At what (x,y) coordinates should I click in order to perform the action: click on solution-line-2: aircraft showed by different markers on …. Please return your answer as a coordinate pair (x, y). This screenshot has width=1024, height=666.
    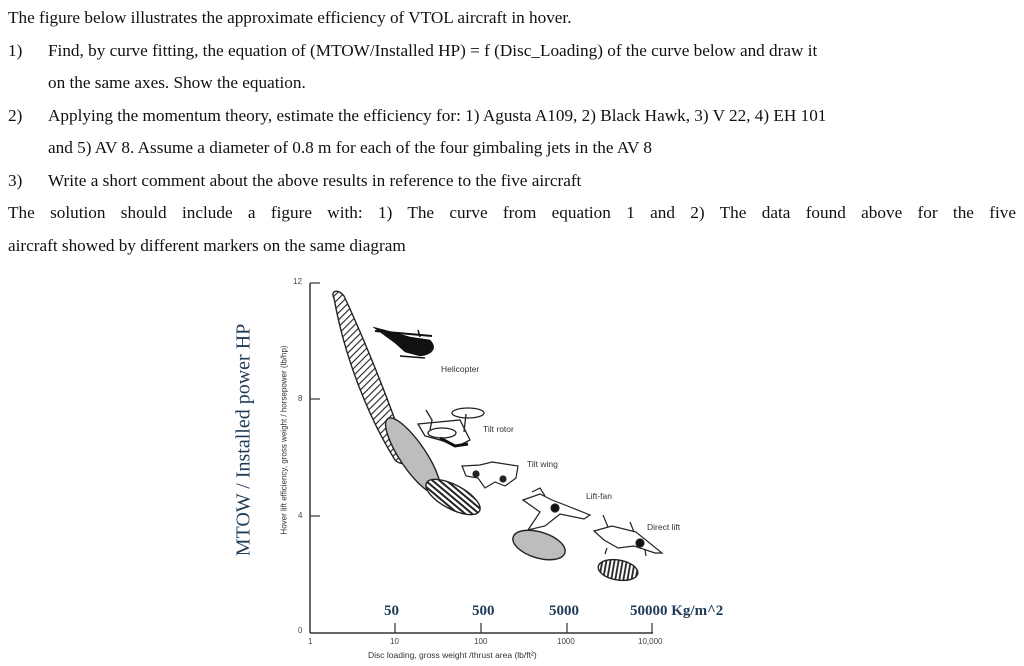
    Looking at the image, I should click on (207, 245).